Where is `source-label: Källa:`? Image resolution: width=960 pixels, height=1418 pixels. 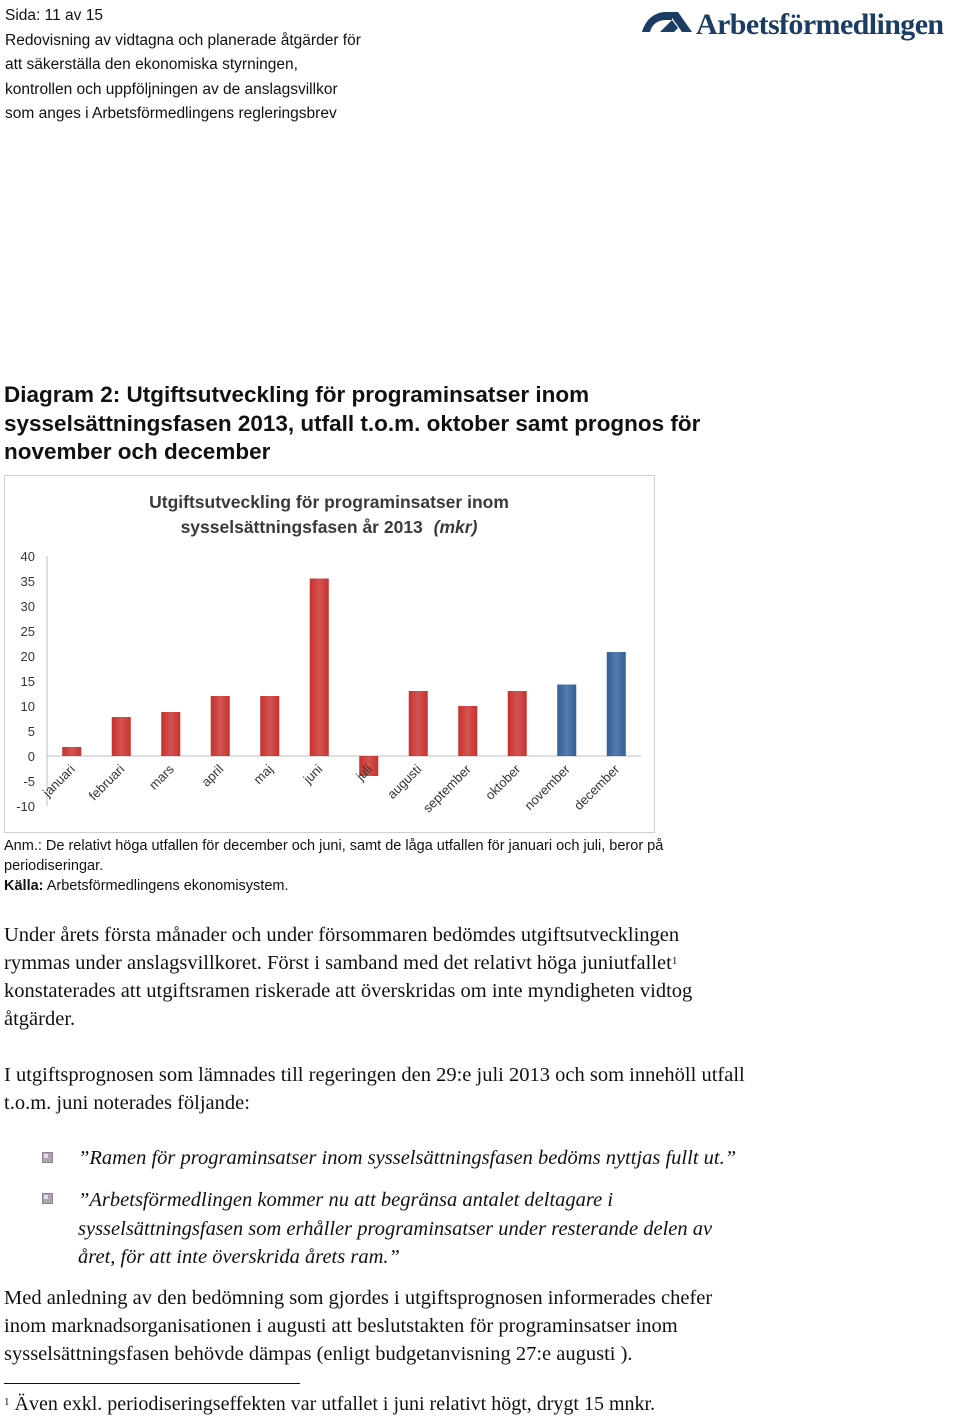
source-label: Källa: is located at coordinates (24, 886).